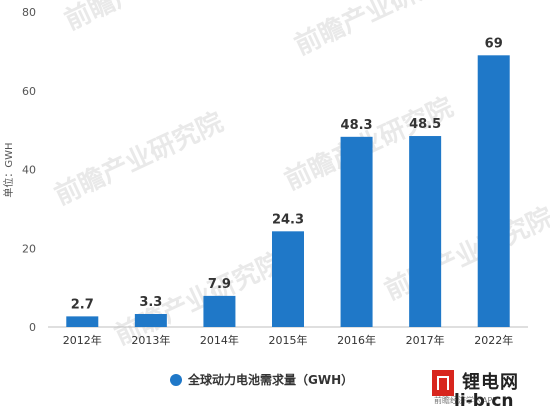 The height and width of the screenshot is (415, 550). I want to click on x-tick-label: 2012年, so click(82, 340).